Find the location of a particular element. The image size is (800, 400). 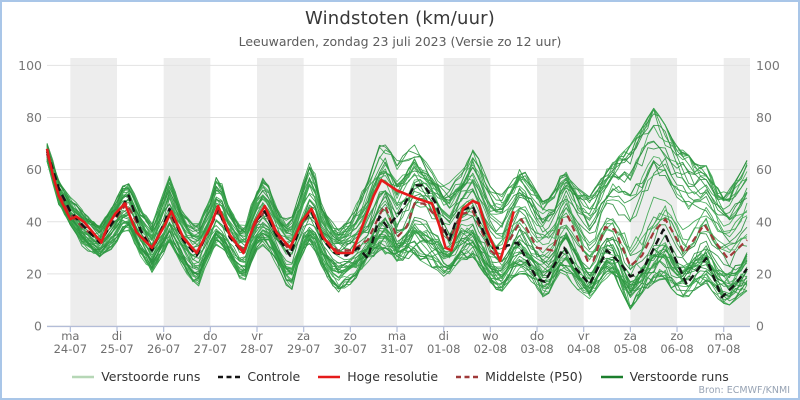

chart-title: Windstoten (km/uur) is located at coordinates (400, 18).